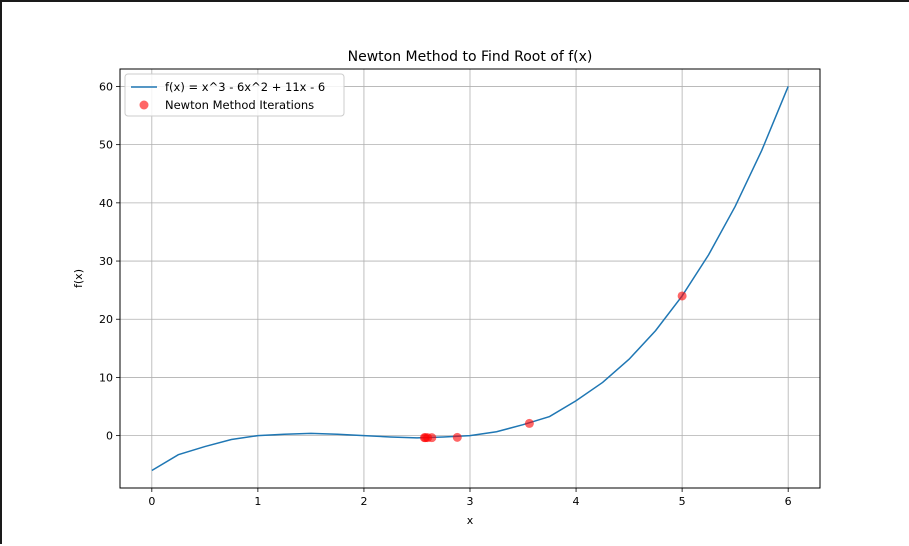 Image resolution: width=909 pixels, height=546 pixels. I want to click on x-tick-label: 2, so click(363, 501).